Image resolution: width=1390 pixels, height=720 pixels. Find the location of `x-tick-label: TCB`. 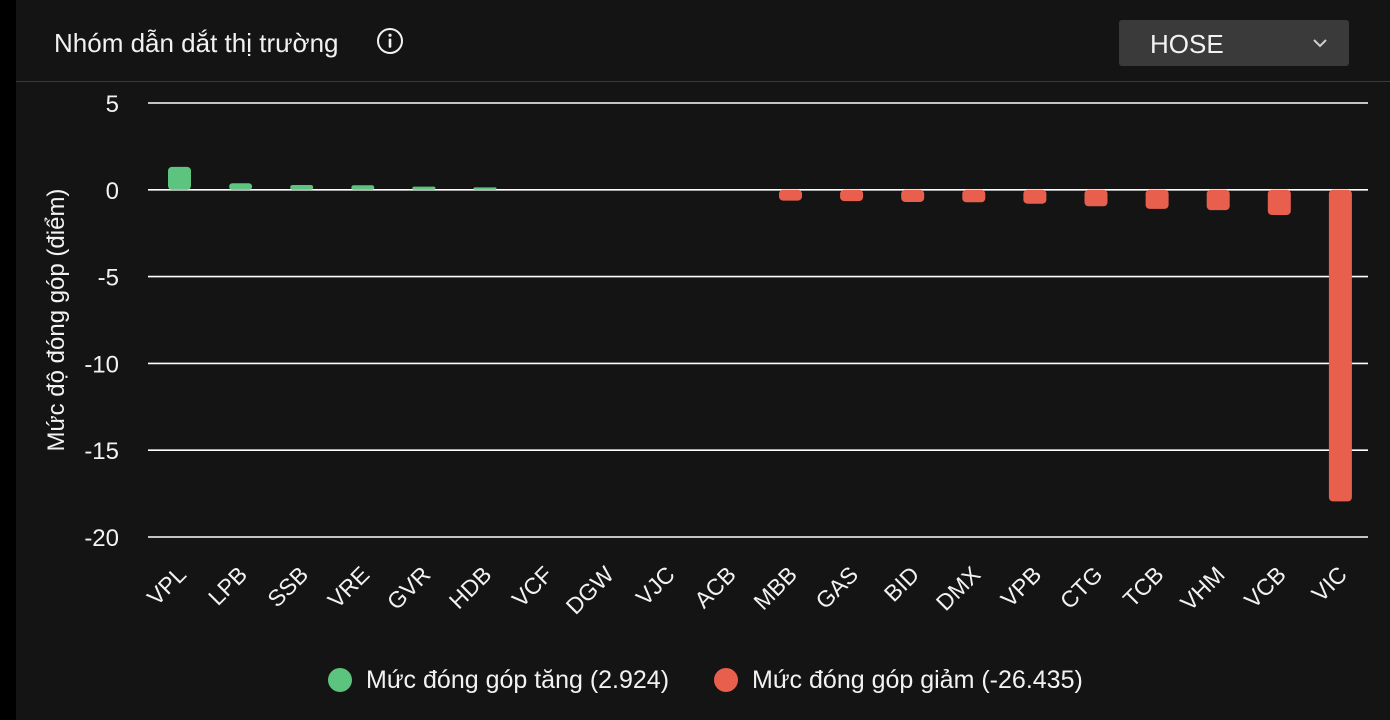

x-tick-label: TCB is located at coordinates (1143, 586).